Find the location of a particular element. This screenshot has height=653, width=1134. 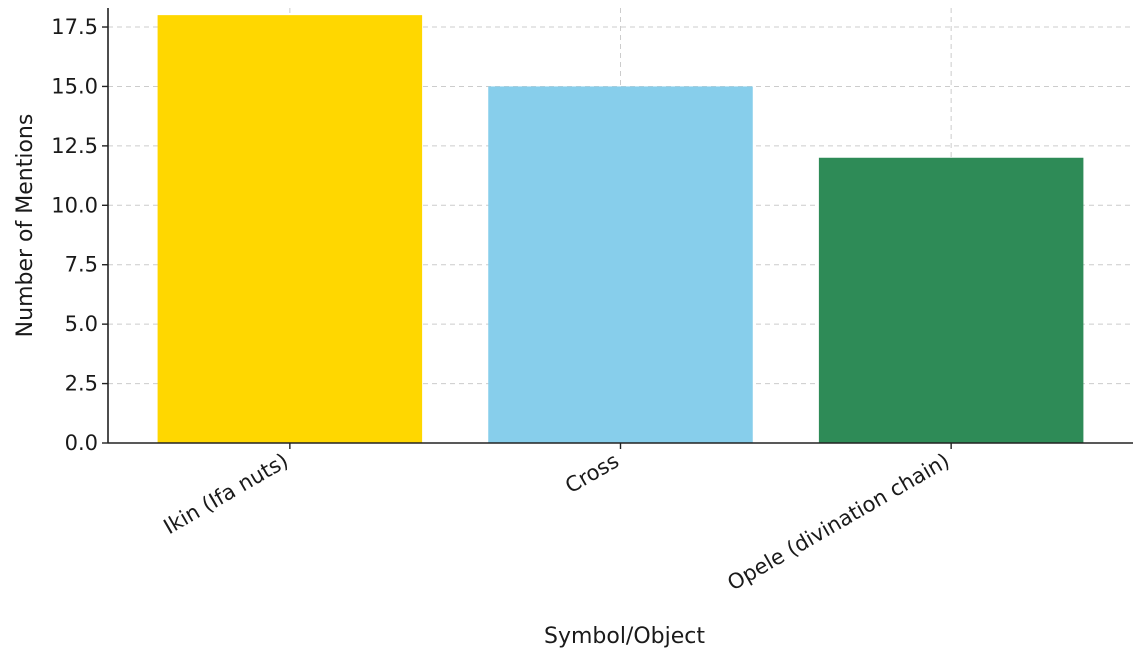

y-tick-label: 2.5 is located at coordinates (81, 384).